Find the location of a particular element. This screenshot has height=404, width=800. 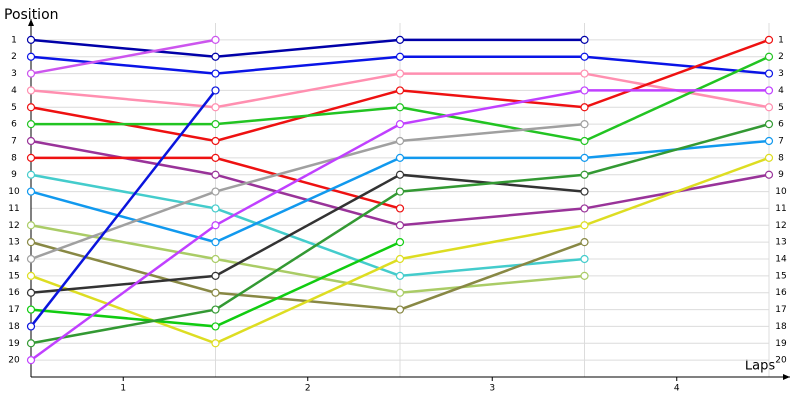

y-tick-label: 8 is located at coordinates (14, 158).